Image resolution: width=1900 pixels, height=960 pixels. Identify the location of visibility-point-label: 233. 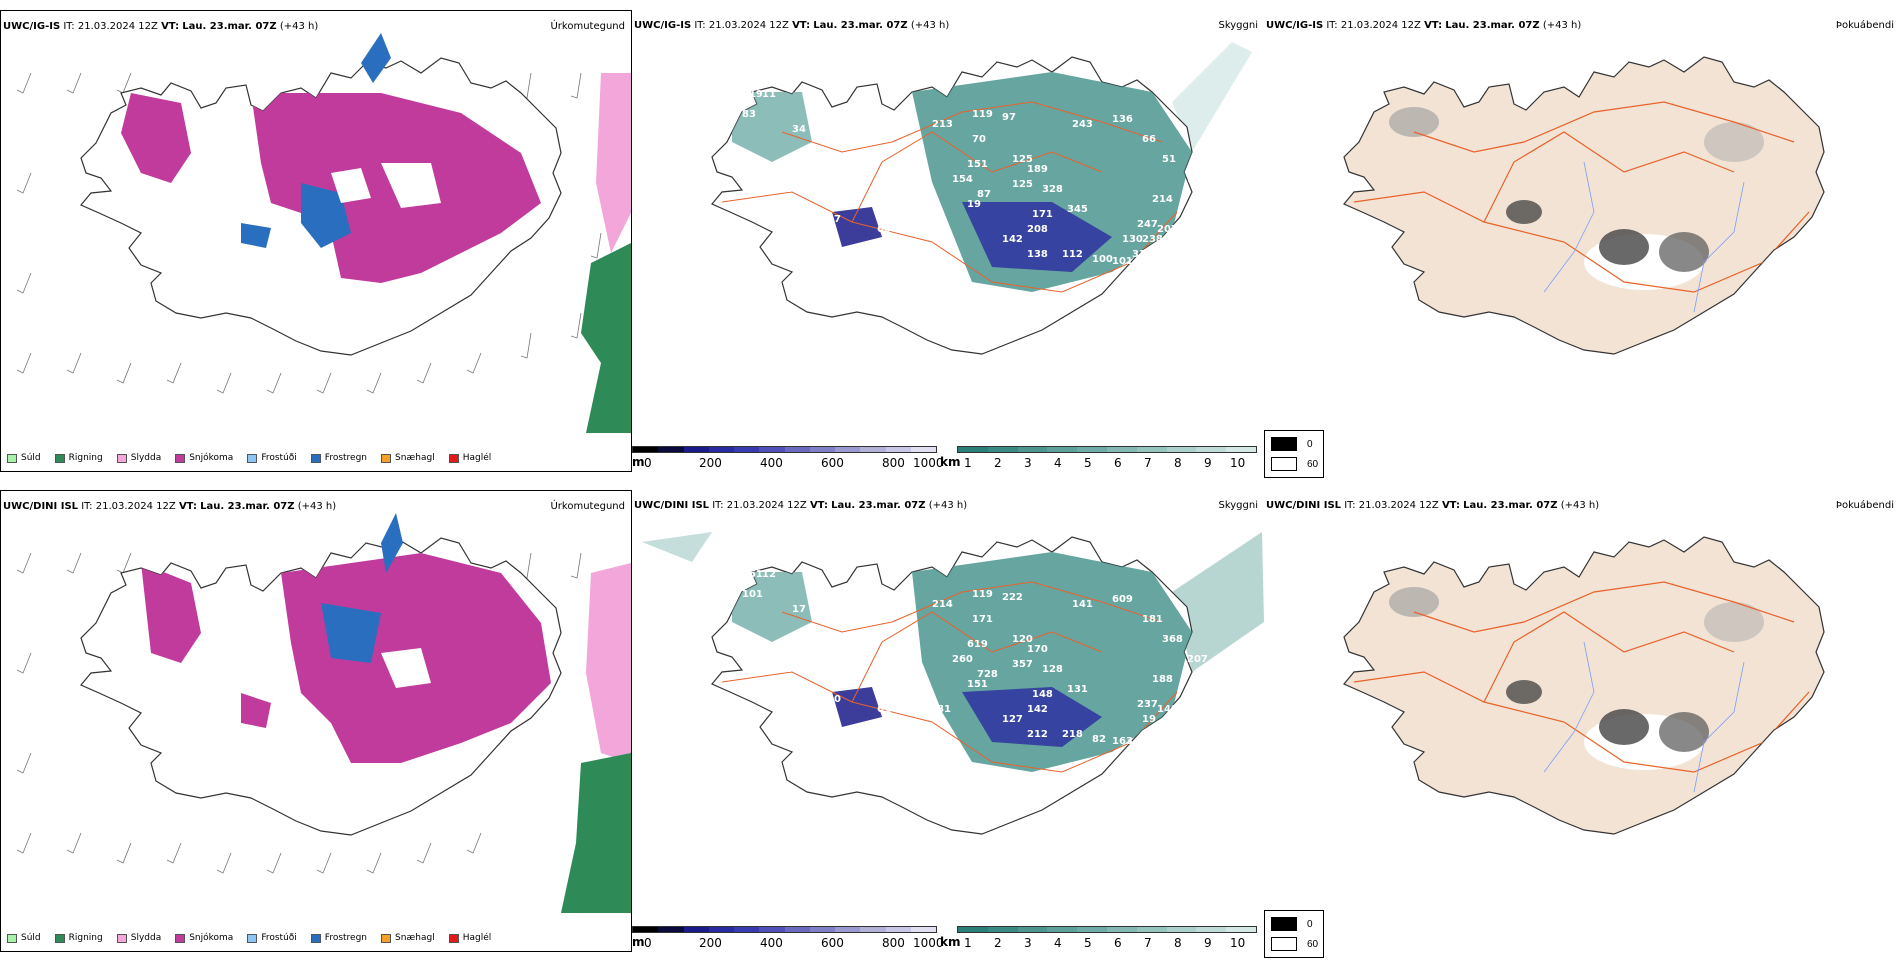
(802, 179).